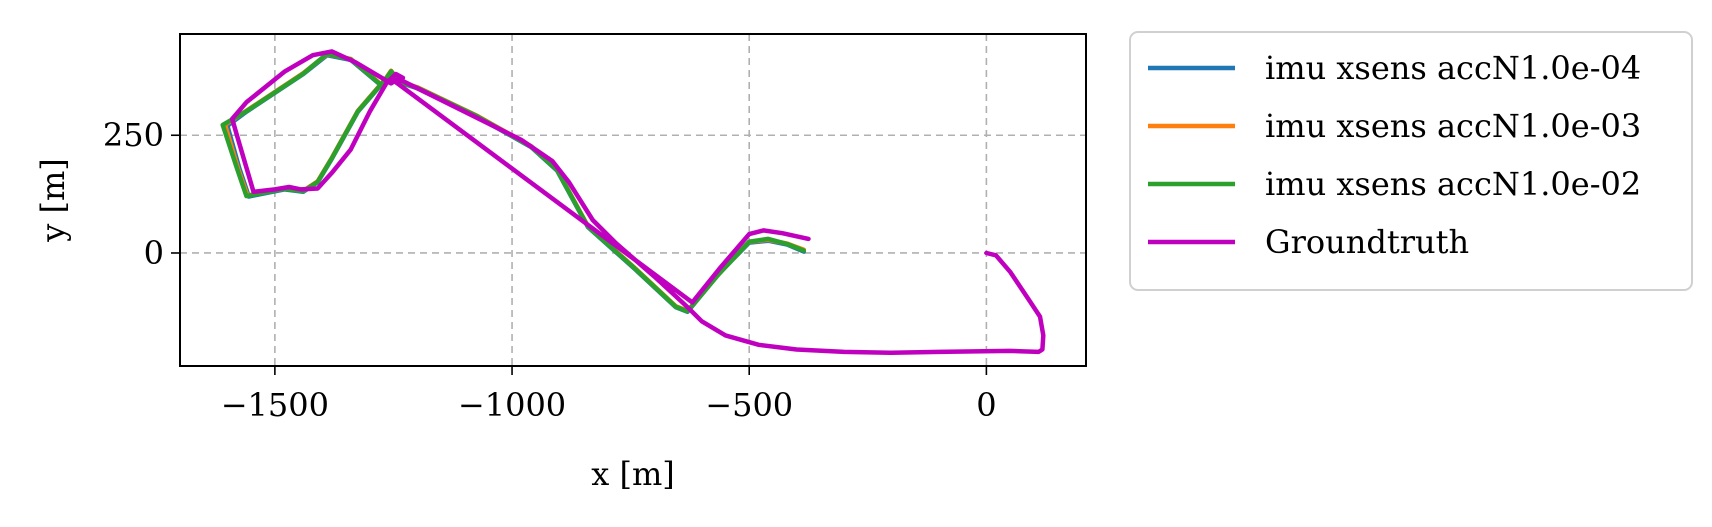 This screenshot has height=527, width=1712. I want to click on x-tick-label: −500, so click(749, 405).